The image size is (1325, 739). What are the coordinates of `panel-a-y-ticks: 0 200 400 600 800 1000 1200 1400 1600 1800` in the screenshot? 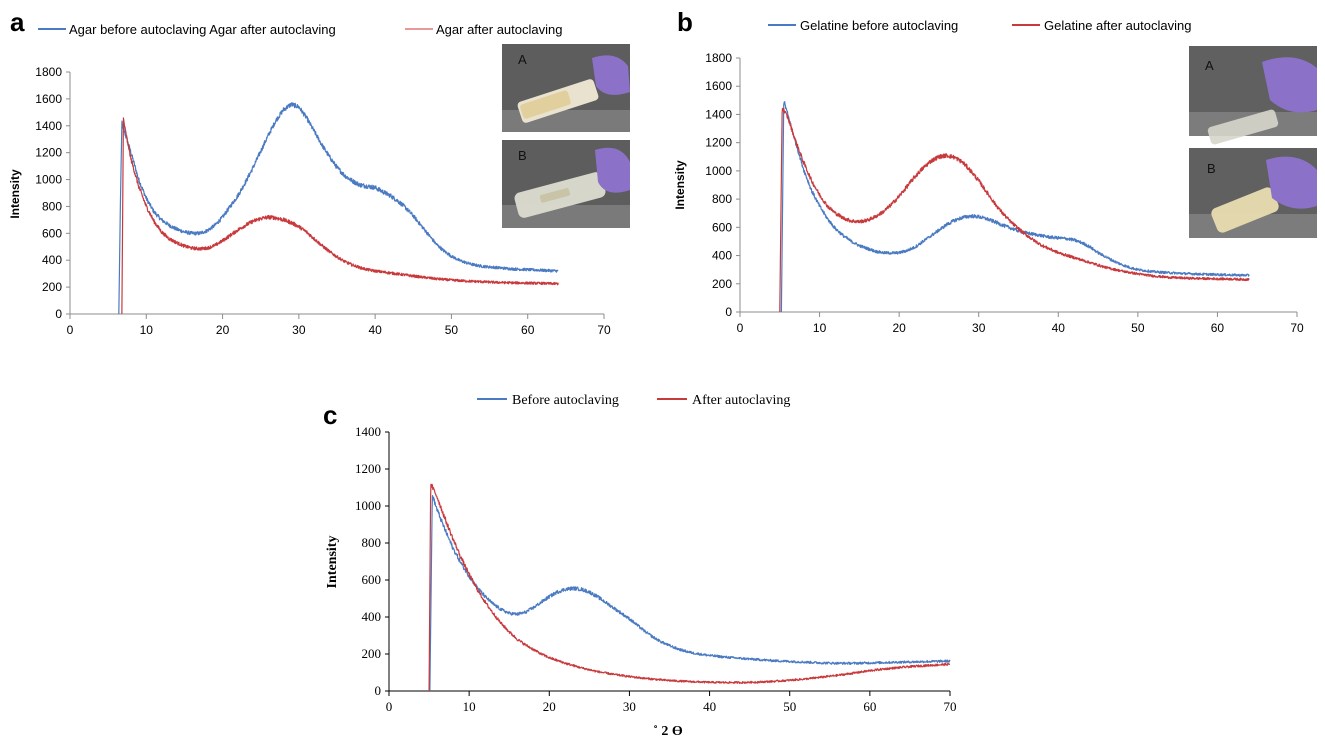 It's located at (52, 193).